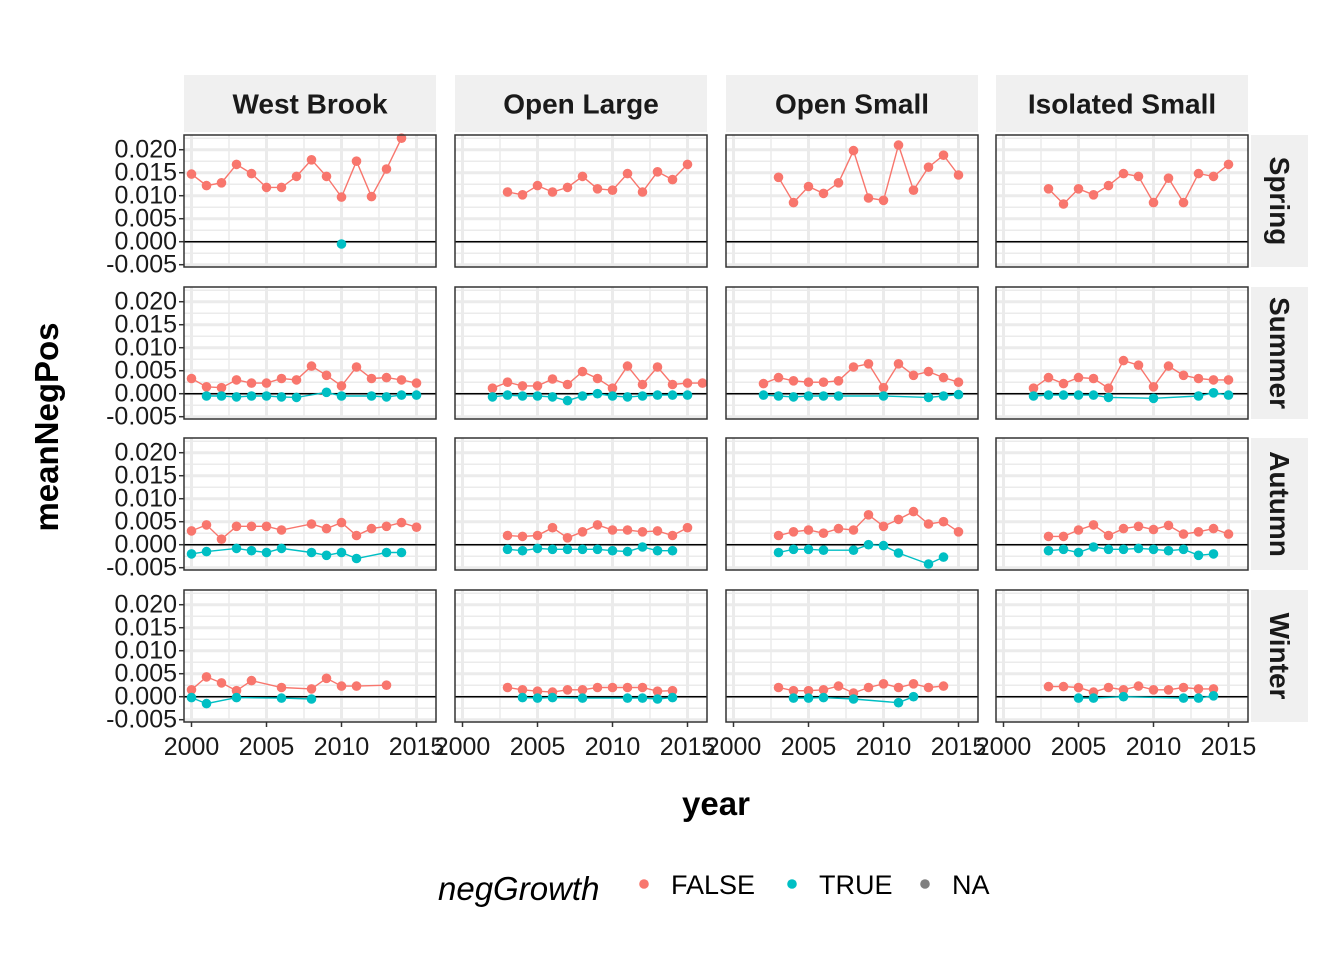  Describe the element at coordinates (856, 885) in the screenshot. I see `legend-label-true: TRUE` at that location.